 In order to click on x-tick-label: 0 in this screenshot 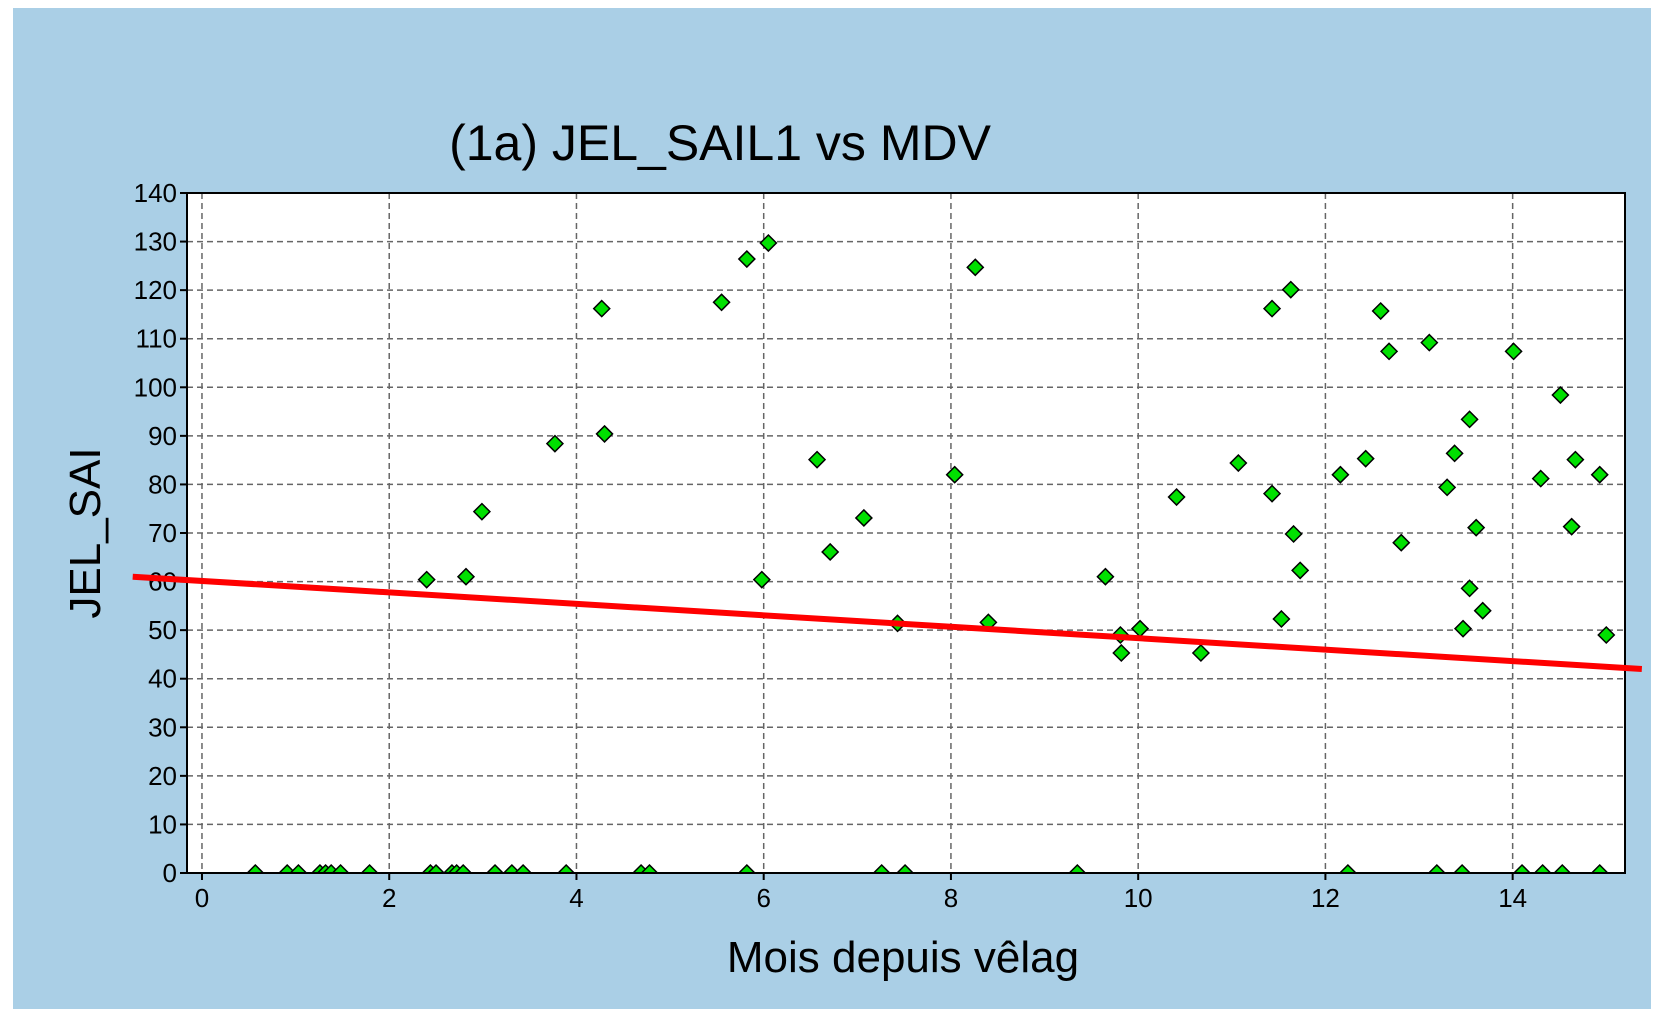, I will do `click(202, 898)`.